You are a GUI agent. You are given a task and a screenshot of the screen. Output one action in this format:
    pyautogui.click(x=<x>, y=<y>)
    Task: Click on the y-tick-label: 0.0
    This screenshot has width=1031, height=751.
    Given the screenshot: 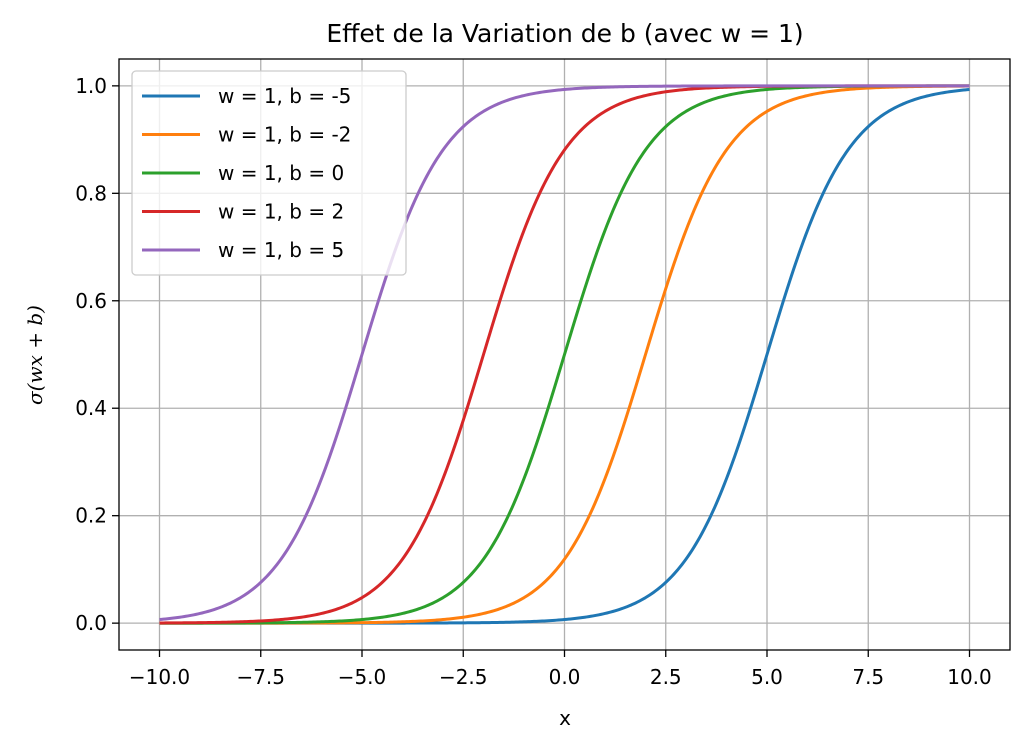 What is the action you would take?
    pyautogui.click(x=91, y=623)
    